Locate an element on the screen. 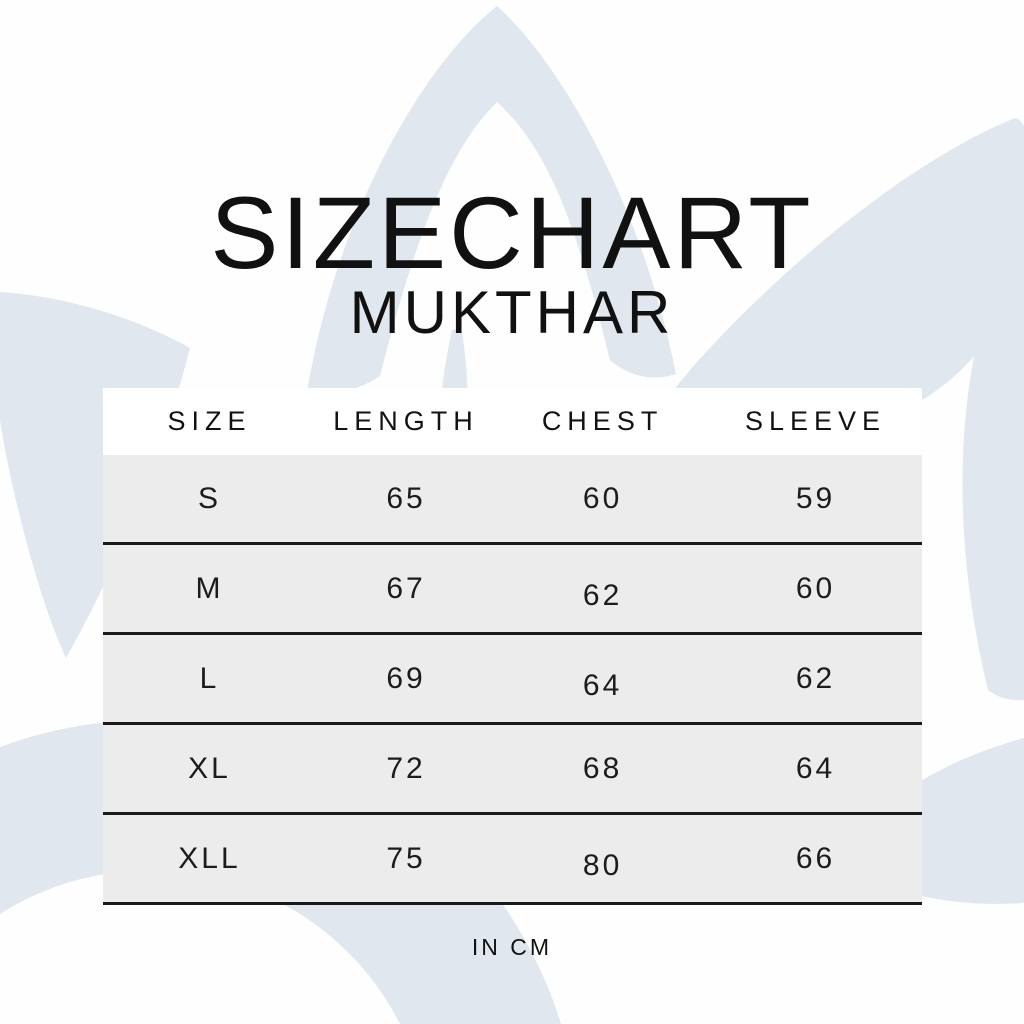 The image size is (1024, 1024). sleeve-cell: 62 is located at coordinates (815, 678).